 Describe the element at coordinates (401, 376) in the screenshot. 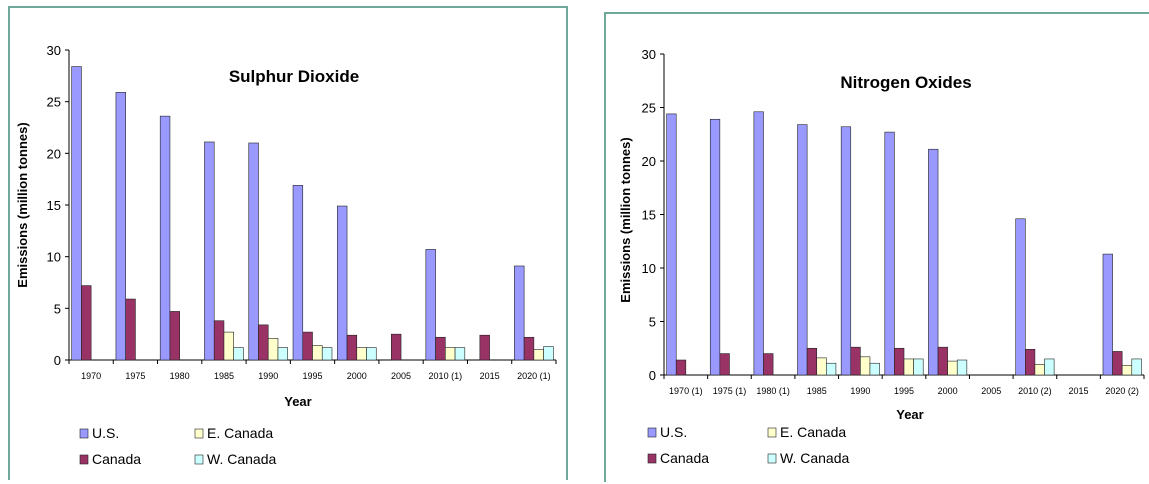

I see `x-tick-label: 2005` at that location.